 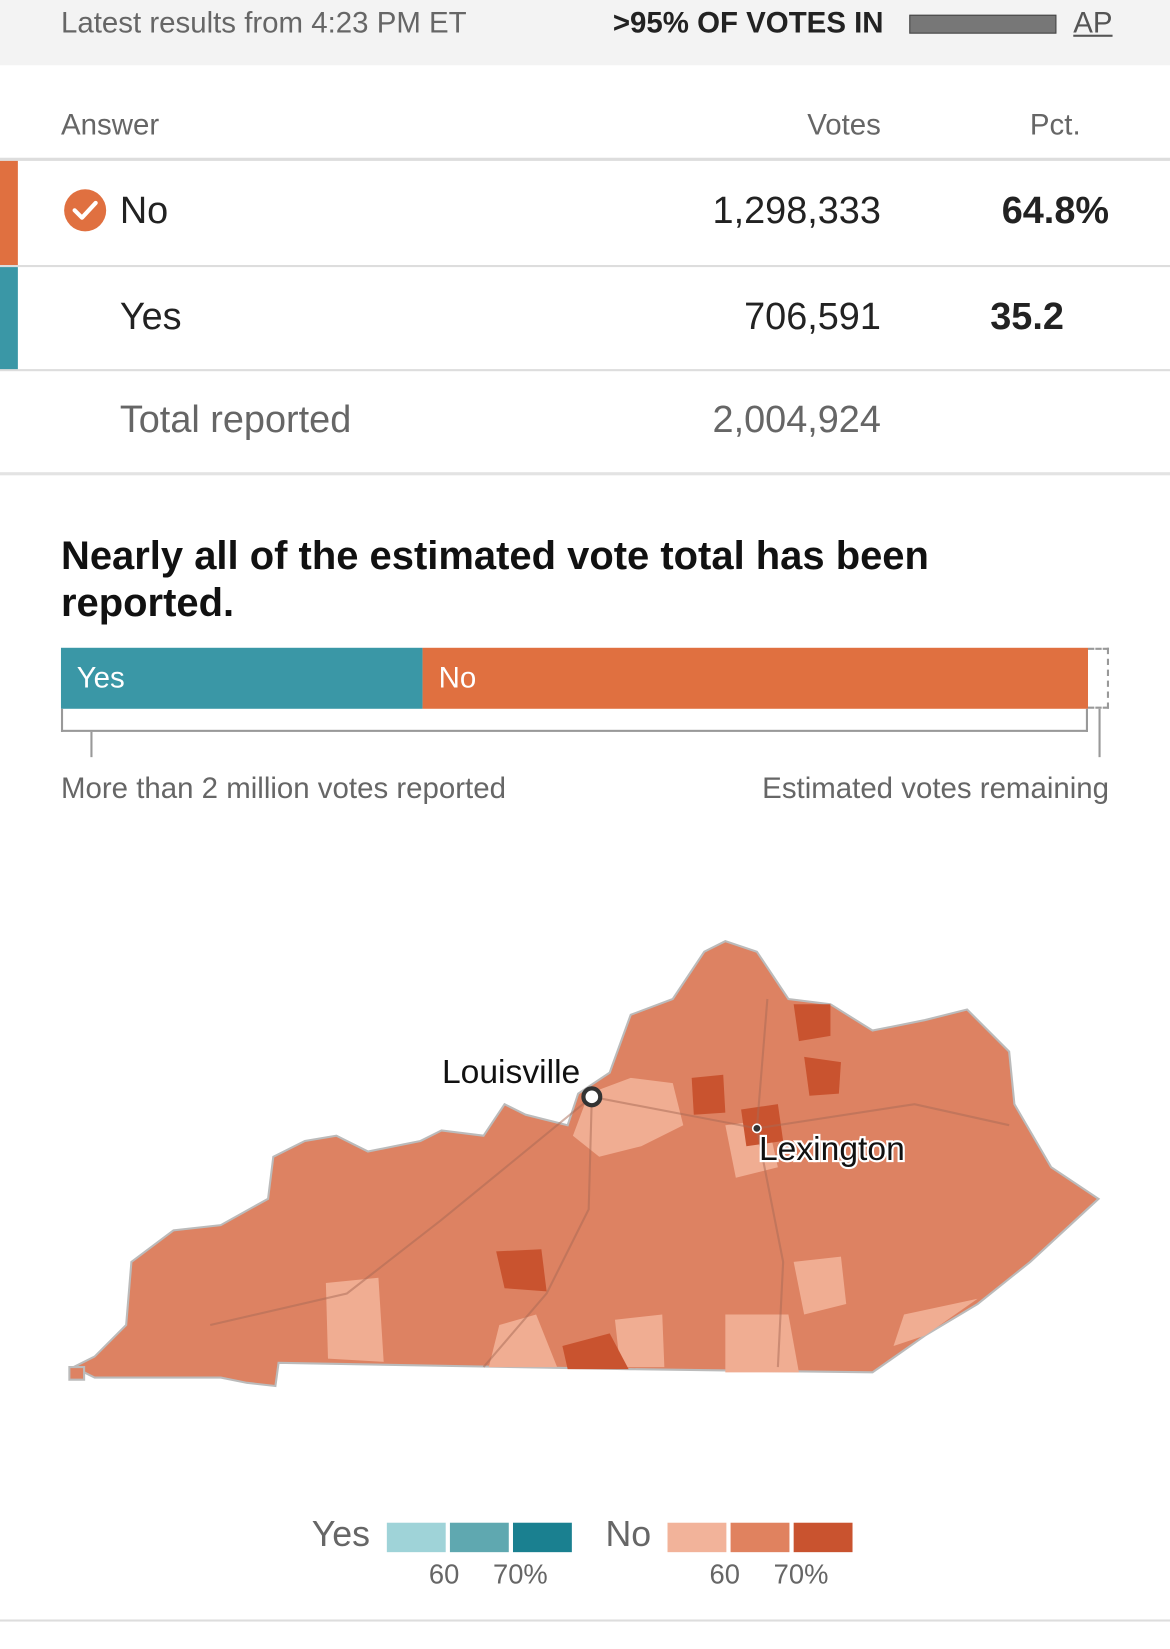 What do you see at coordinates (144, 210) in the screenshot?
I see `answer: No` at bounding box center [144, 210].